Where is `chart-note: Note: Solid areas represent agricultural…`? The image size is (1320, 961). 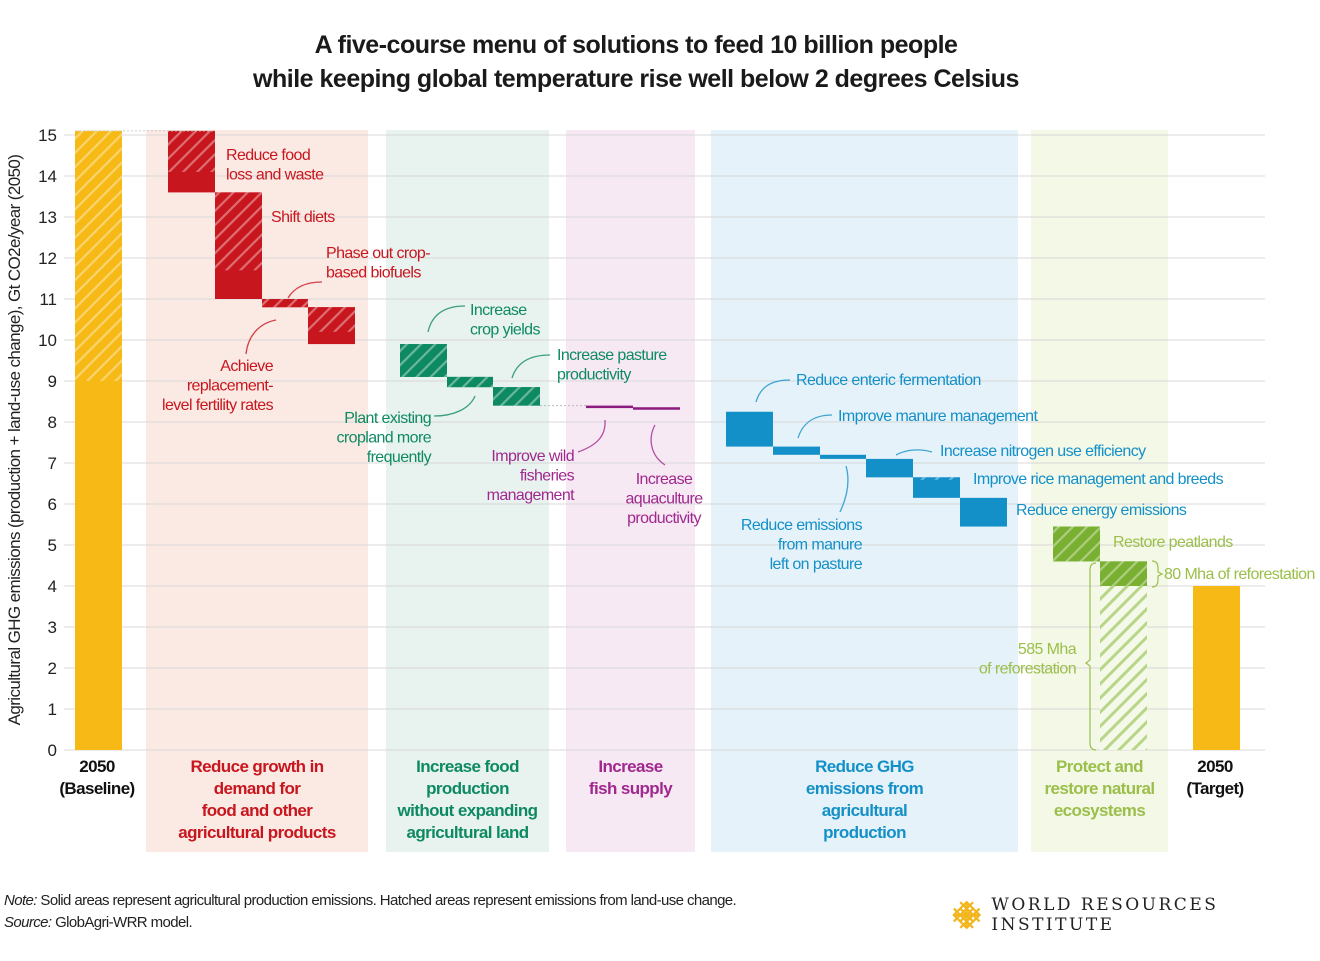 chart-note: Note: Solid areas represent agricultural… is located at coordinates (370, 912).